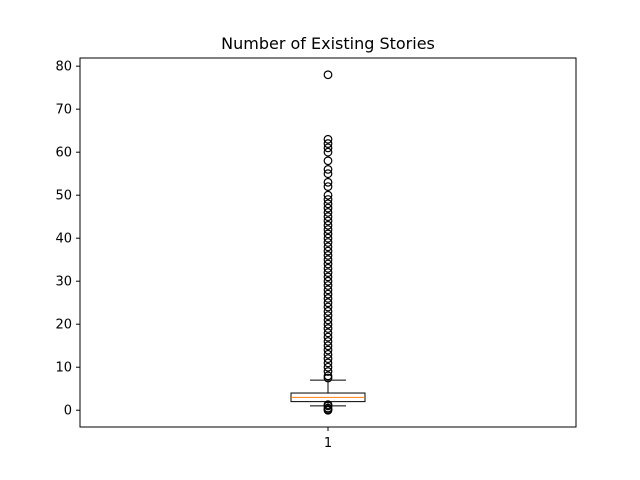  Describe the element at coordinates (63, 110) in the screenshot. I see `y-tick-label: 70` at that location.